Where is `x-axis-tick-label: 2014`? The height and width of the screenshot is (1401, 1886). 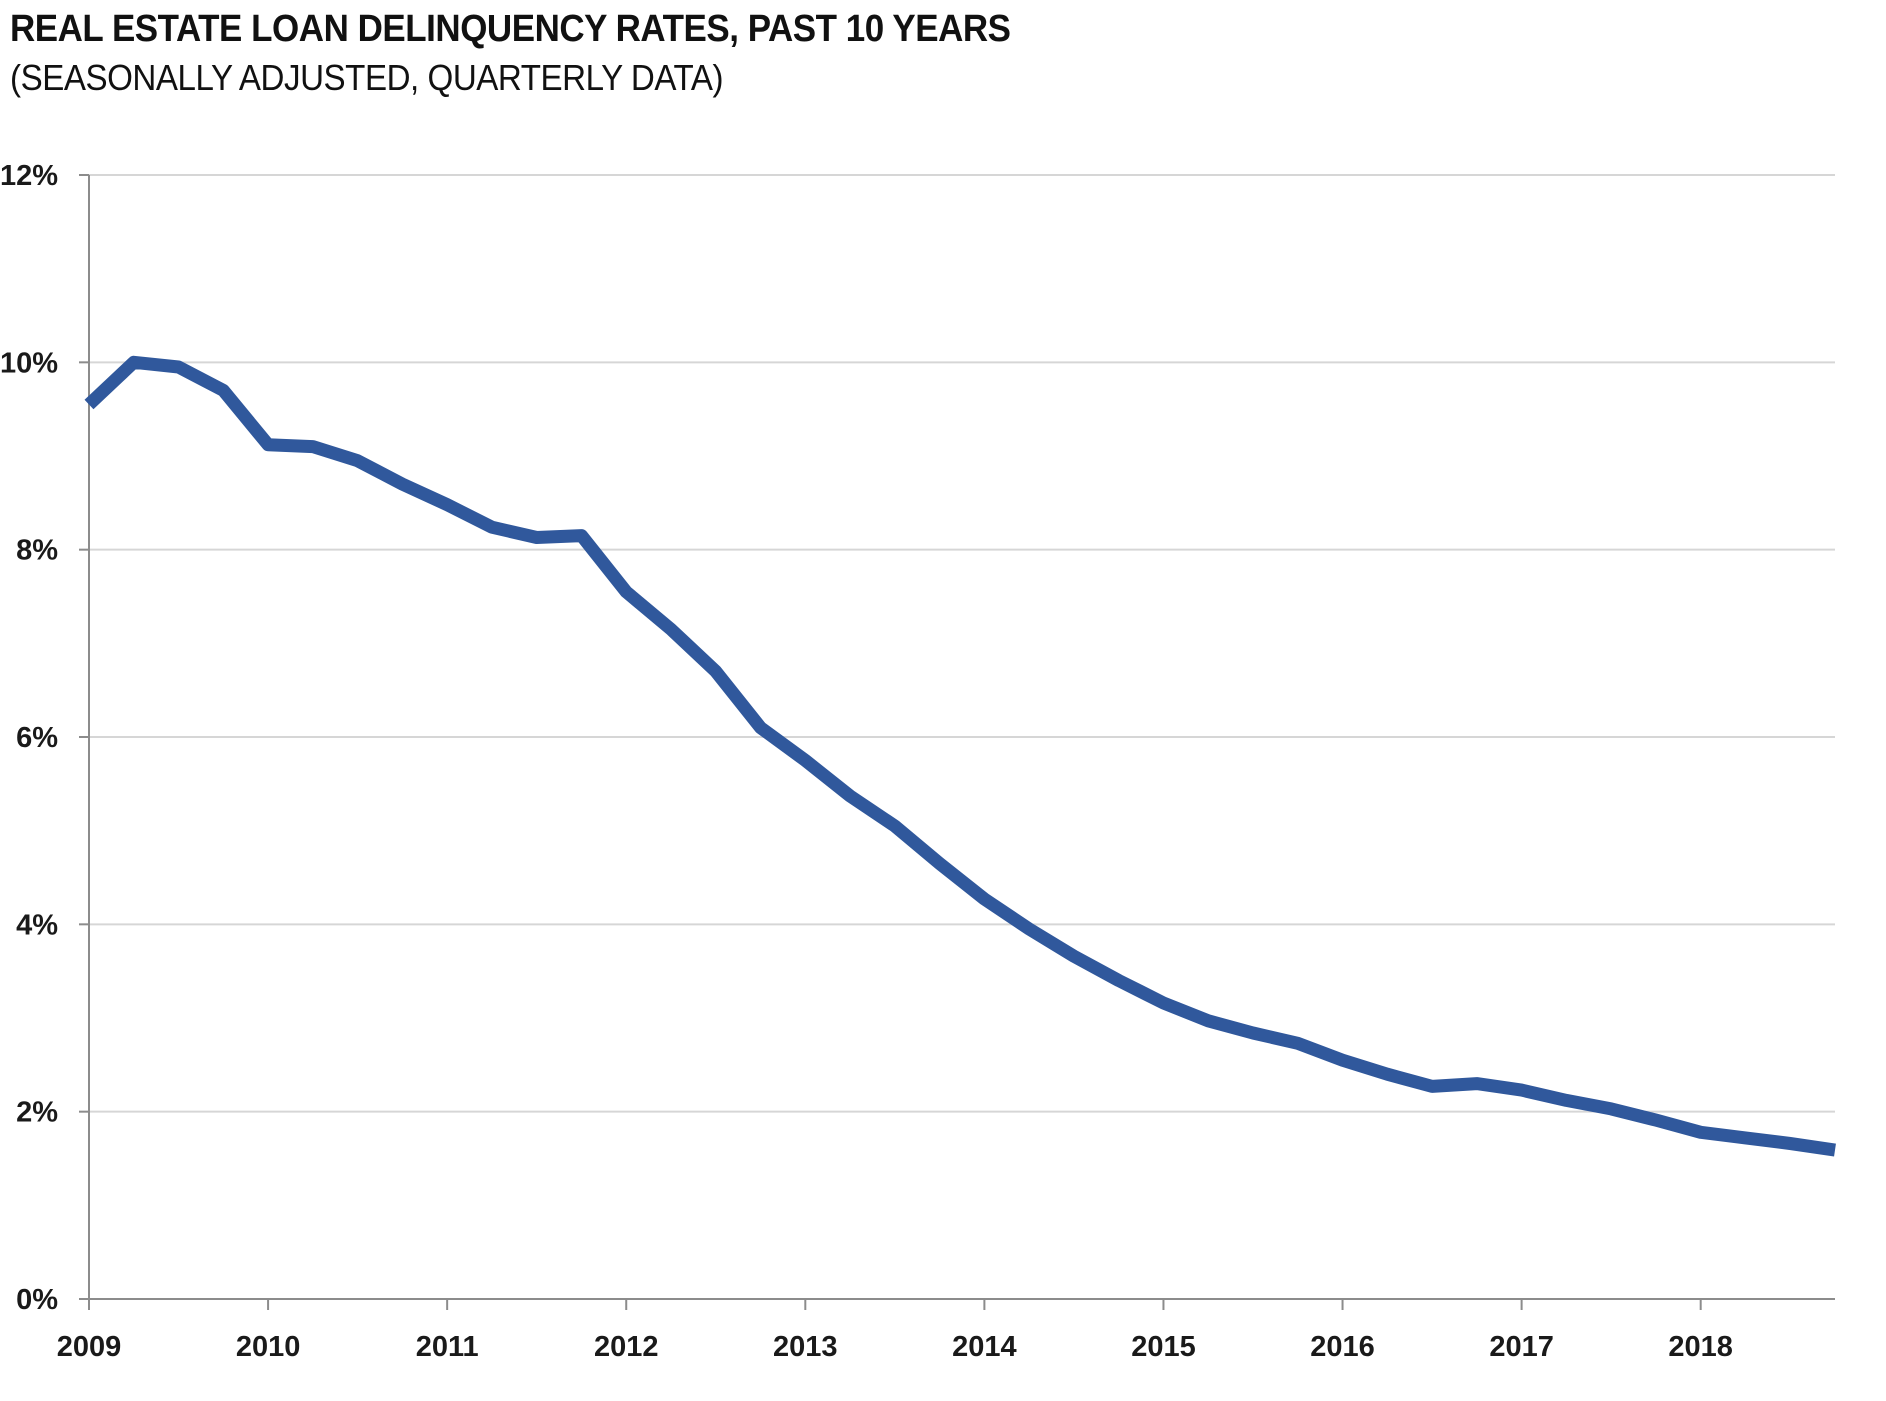
x-axis-tick-label: 2014 is located at coordinates (984, 1347).